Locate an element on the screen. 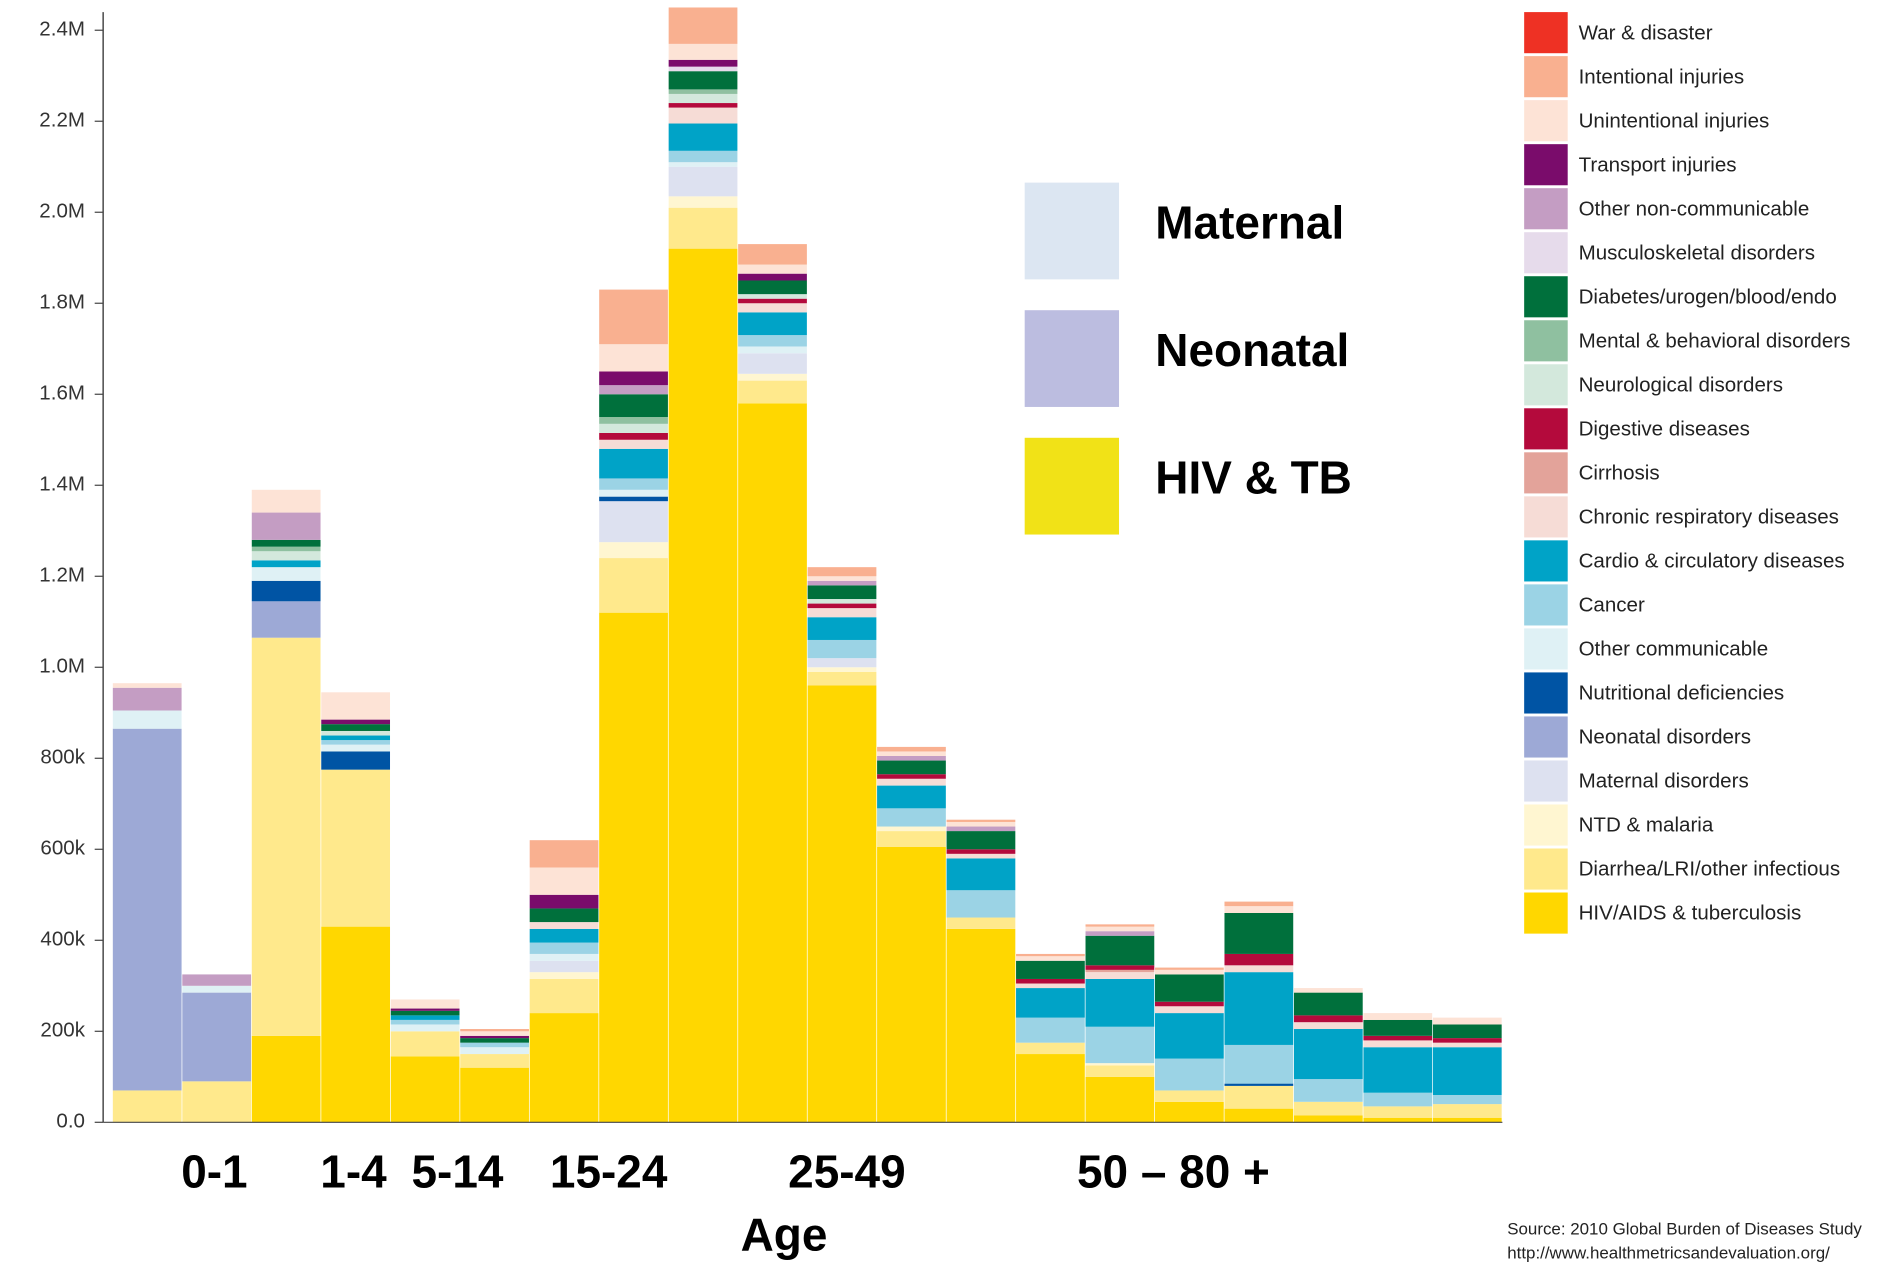  legend-label: Diarrhea/LRI/other infectious is located at coordinates (1710, 869).